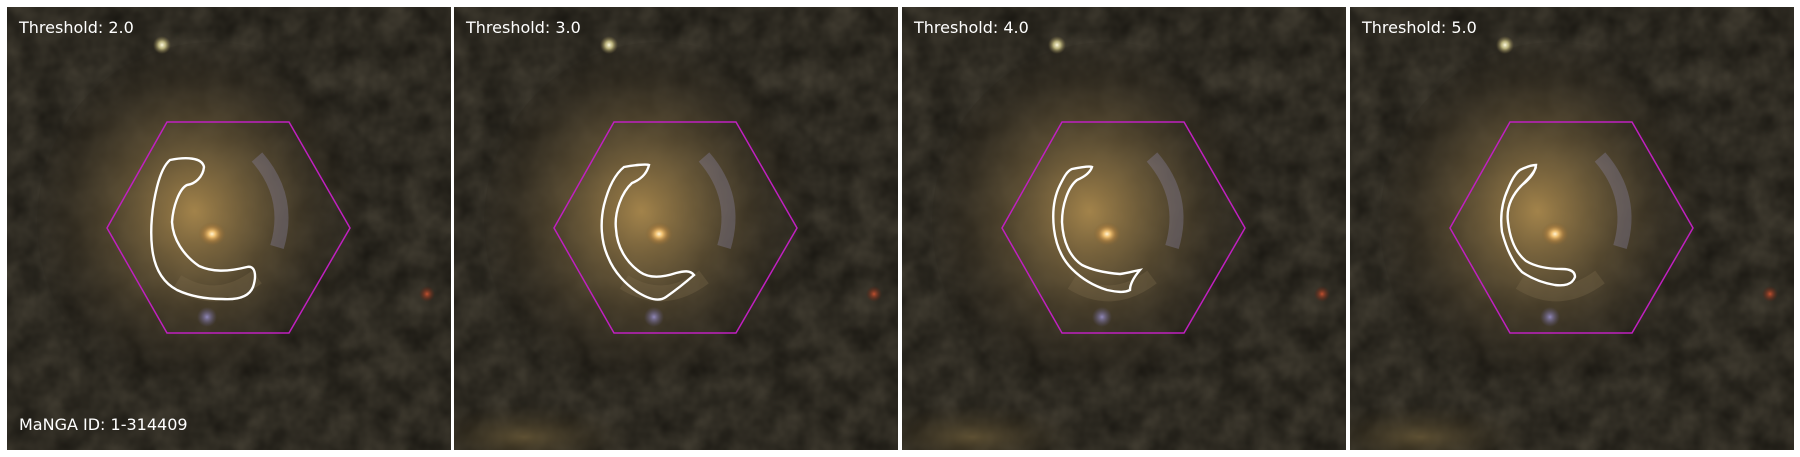 The height and width of the screenshot is (457, 1800). What do you see at coordinates (103, 424) in the screenshot?
I see `galaxy-id-label: MaNGA ID: 1-314409` at bounding box center [103, 424].